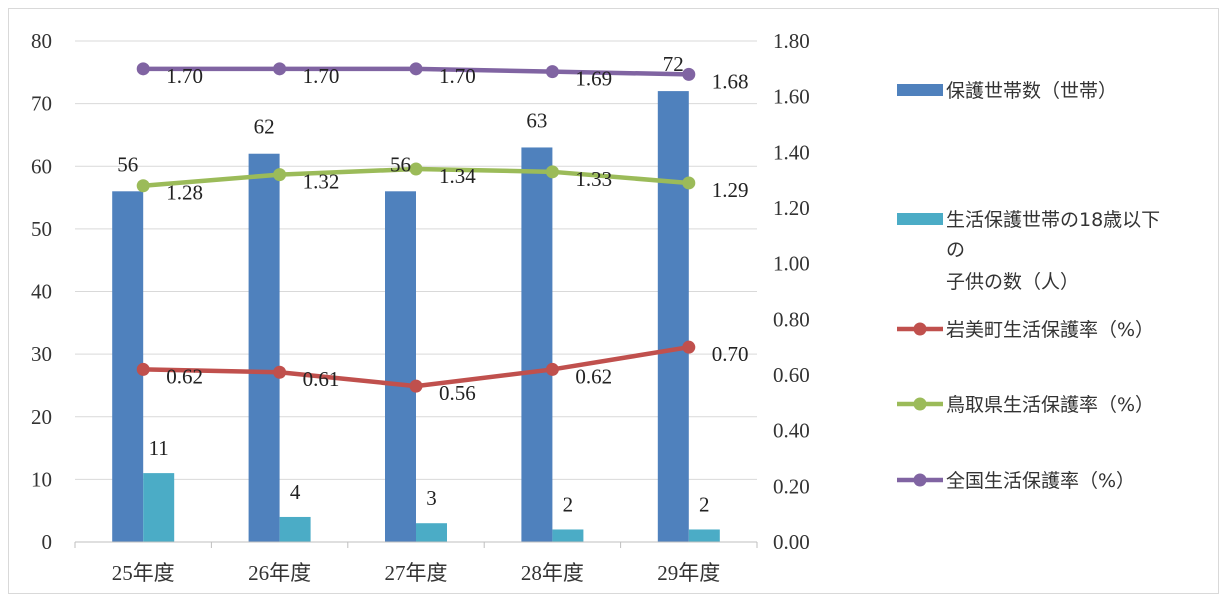 This screenshot has height=596, width=1220. I want to click on legend-label-children-line: 生活保護世帯の18歳以下, so click(1053, 220).